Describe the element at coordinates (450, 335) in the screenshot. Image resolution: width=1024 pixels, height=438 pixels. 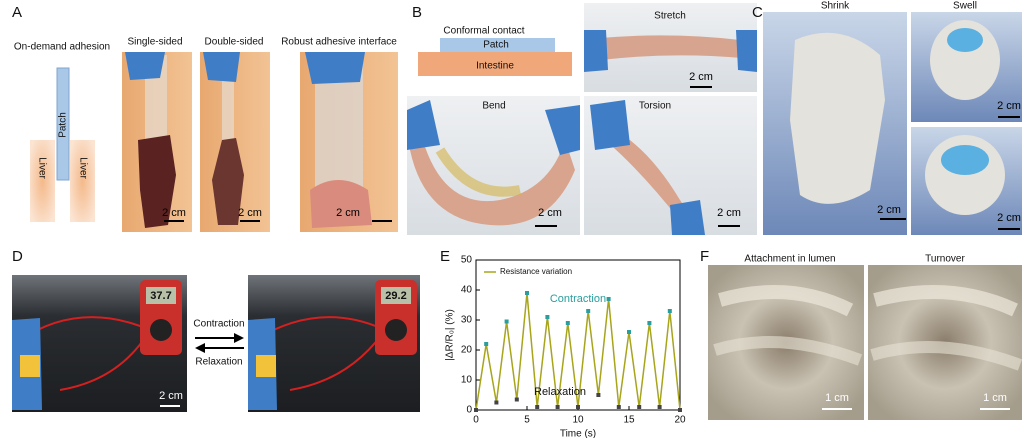
I see `y-axis-label: |ΔR/R₀| (%)` at that location.